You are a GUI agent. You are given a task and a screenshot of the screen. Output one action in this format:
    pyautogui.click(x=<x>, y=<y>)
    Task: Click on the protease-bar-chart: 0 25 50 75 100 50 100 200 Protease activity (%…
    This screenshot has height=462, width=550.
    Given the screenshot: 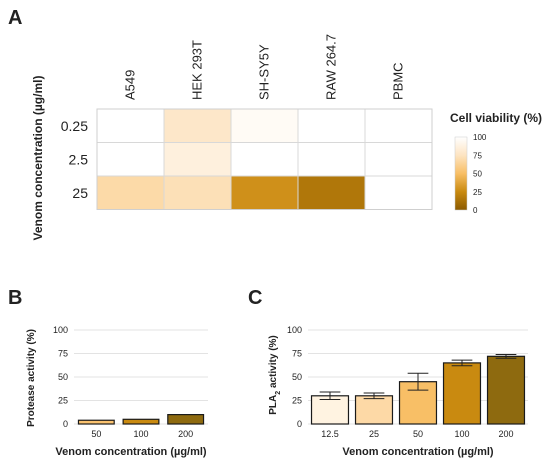 What is the action you would take?
    pyautogui.click(x=117, y=391)
    